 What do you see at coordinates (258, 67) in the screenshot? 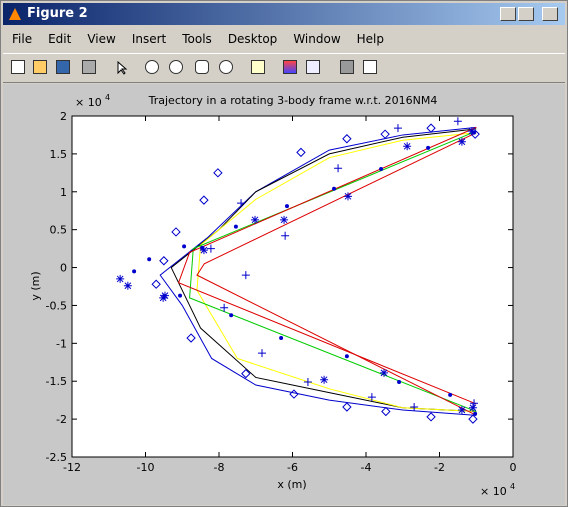
I see `datacursor-button` at bounding box center [258, 67].